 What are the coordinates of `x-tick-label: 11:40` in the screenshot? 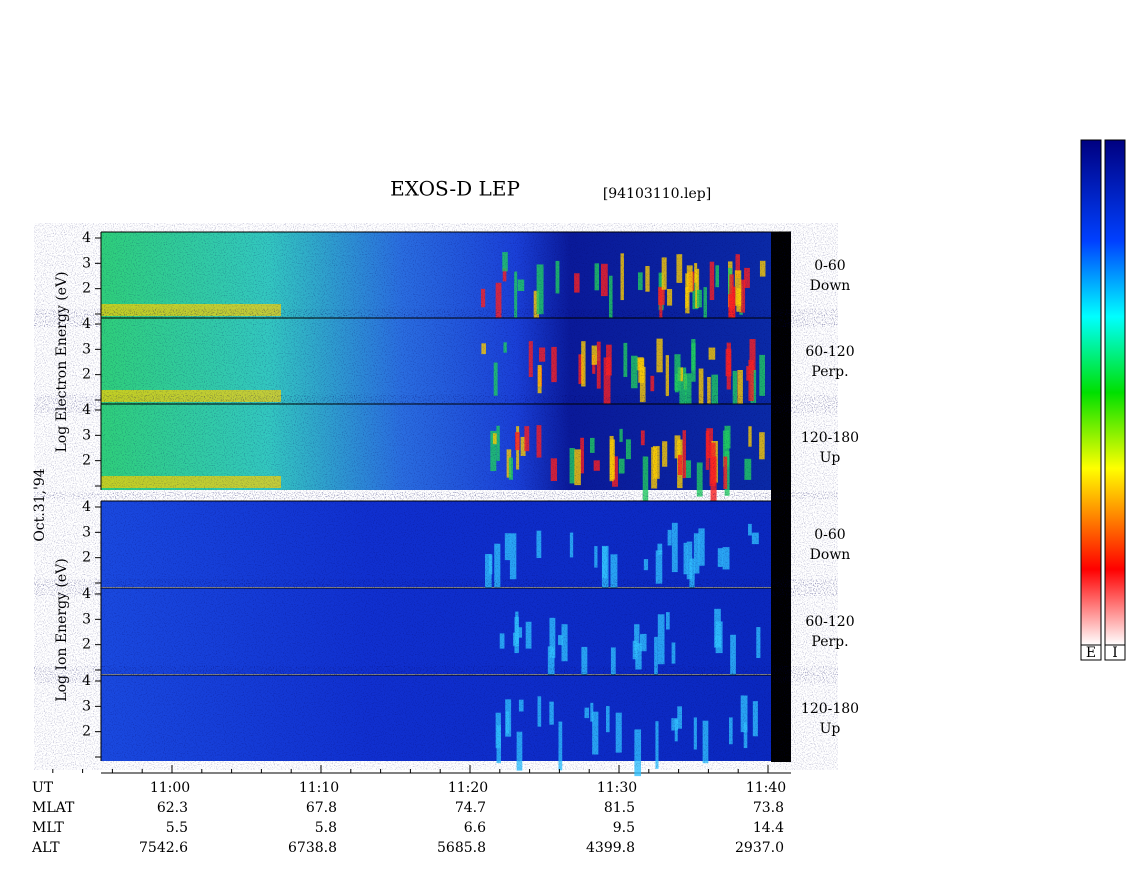 It's located at (766, 788).